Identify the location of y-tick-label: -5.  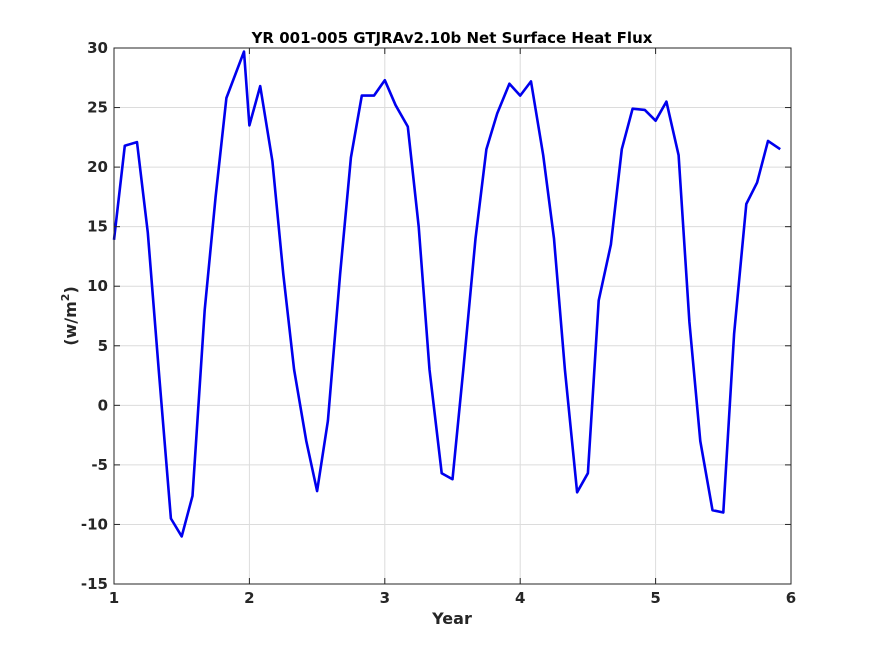
(99, 465).